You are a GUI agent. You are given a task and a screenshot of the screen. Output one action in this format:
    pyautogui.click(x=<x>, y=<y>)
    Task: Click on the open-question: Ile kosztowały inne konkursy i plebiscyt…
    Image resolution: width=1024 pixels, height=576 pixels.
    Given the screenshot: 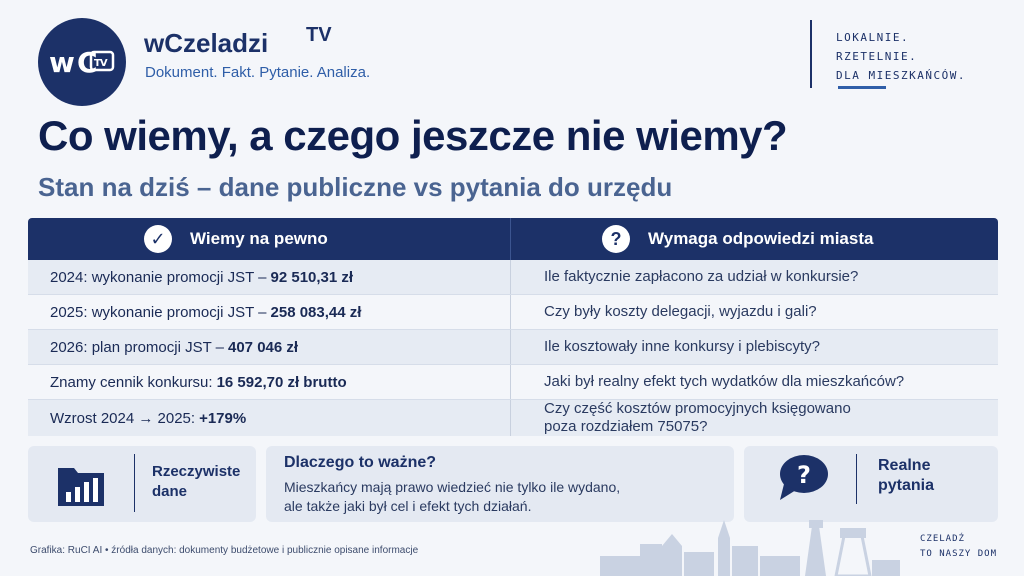 What is the action you would take?
    pyautogui.click(x=682, y=346)
    